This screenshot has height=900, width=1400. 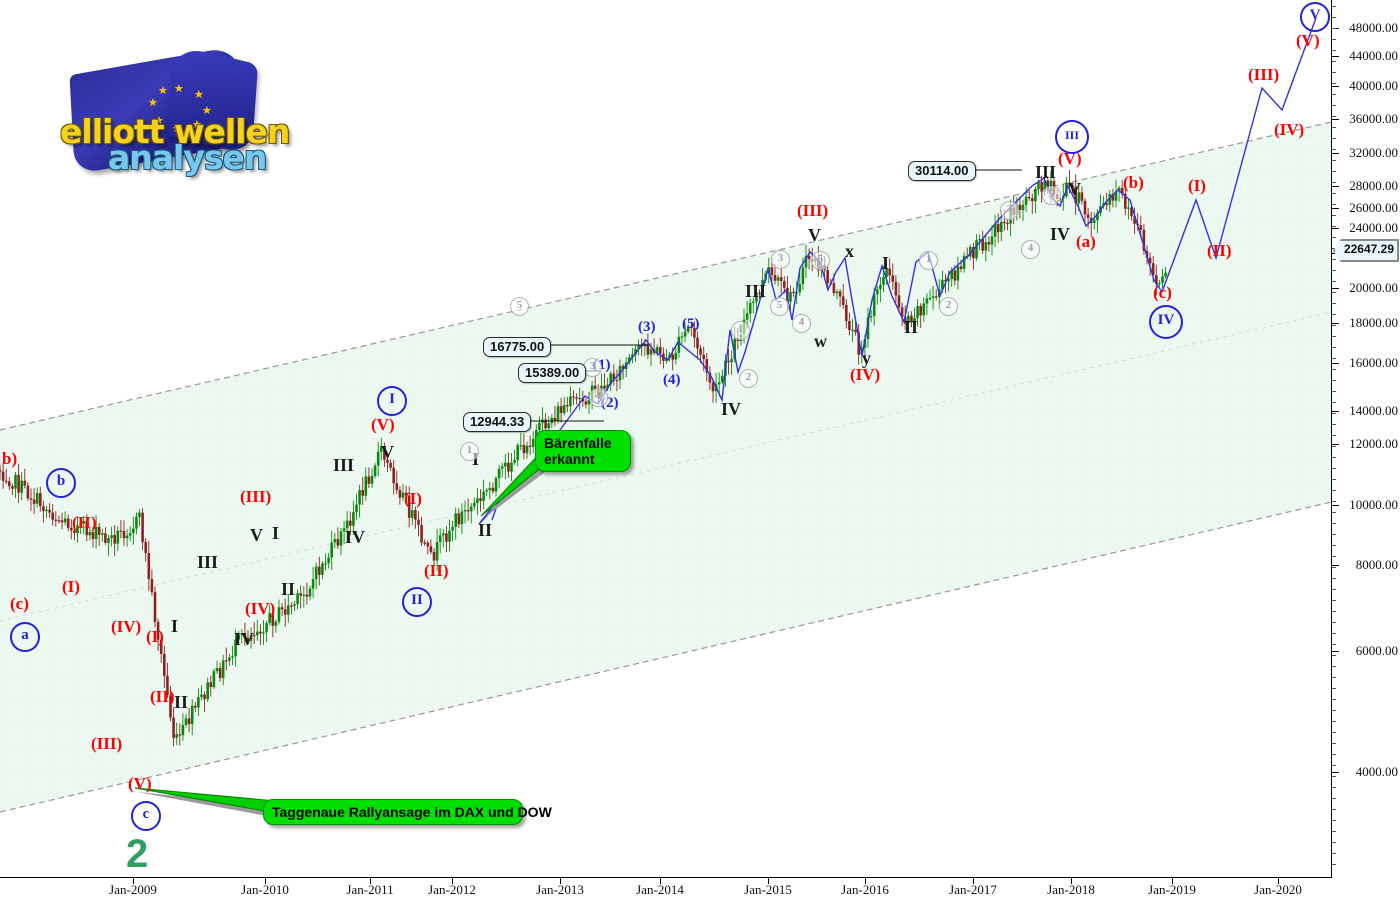 What do you see at coordinates (146, 816) in the screenshot?
I see `wave-label-circled-blue: c` at bounding box center [146, 816].